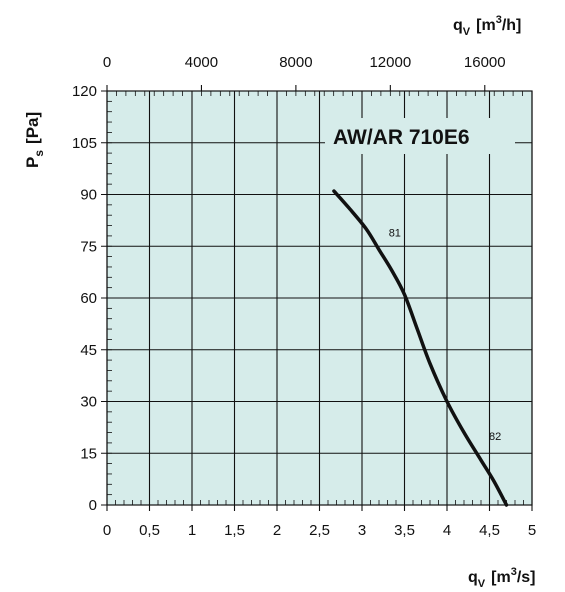  I want to click on x-tick-label: 2, so click(277, 530).